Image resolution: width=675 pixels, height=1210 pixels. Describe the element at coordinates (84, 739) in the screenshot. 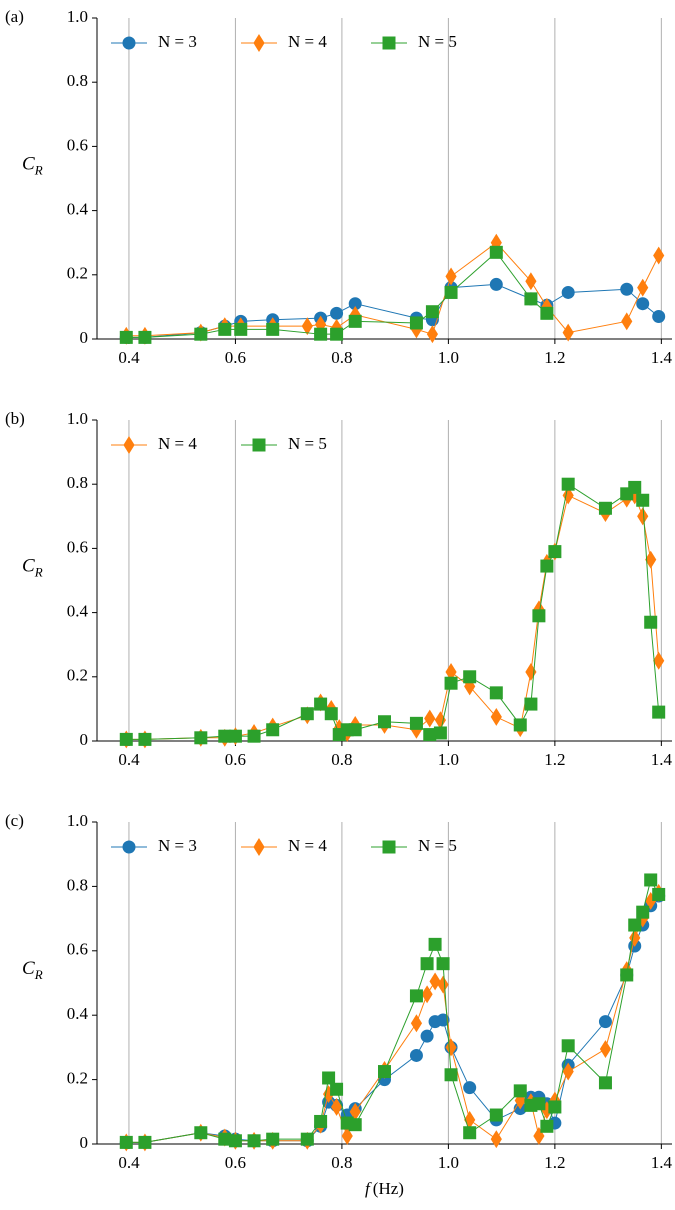

I see `y-tick-label: 0` at that location.